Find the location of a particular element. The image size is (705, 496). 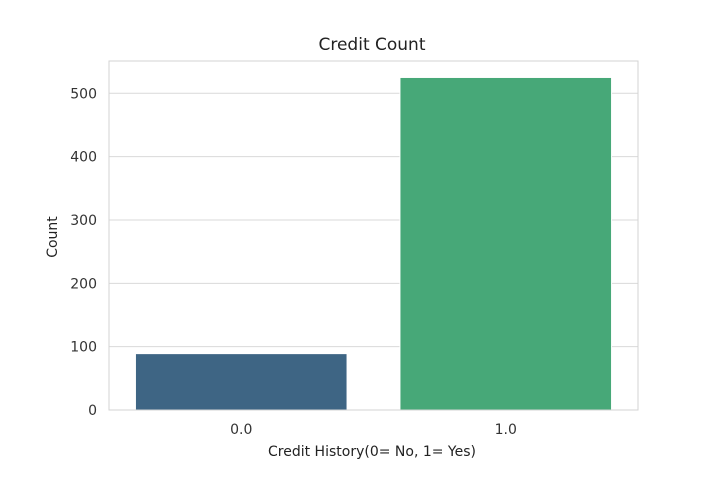

y-tick-label: 300 is located at coordinates (83, 221).